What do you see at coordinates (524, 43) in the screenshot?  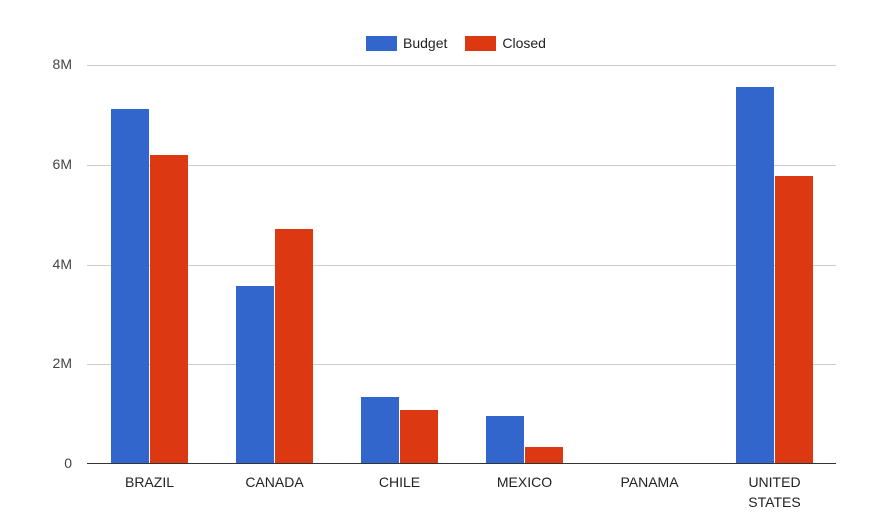 I see `legend-label-closed: Closed` at bounding box center [524, 43].